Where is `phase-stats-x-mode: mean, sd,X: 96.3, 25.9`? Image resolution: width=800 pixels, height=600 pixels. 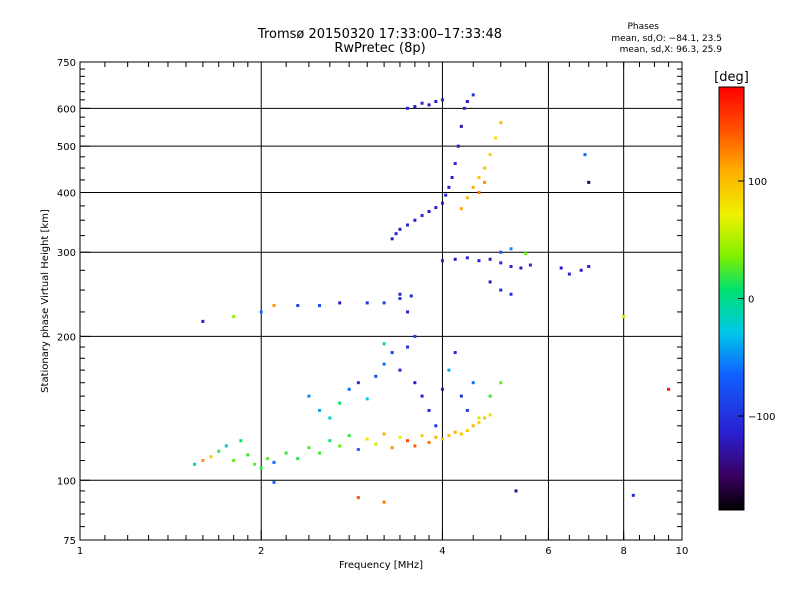 phase-stats-x-mode: mean, sd,X: 96.3, 25.9 is located at coordinates (670, 50).